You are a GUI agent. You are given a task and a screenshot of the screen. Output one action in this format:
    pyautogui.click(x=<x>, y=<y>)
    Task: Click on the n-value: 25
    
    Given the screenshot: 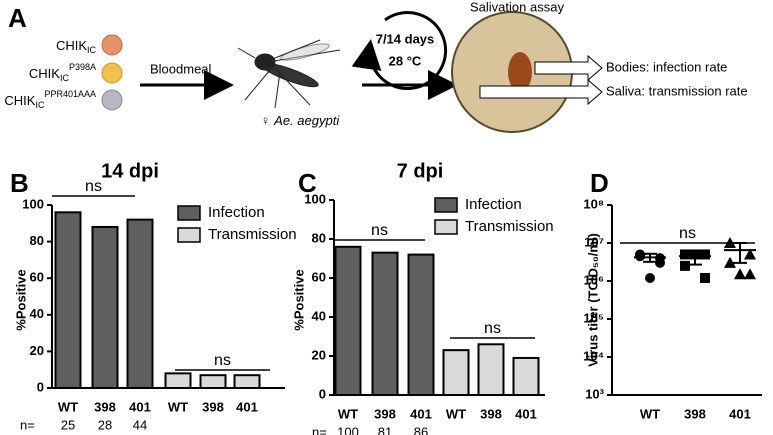 What is the action you would take?
    pyautogui.click(x=68, y=424)
    